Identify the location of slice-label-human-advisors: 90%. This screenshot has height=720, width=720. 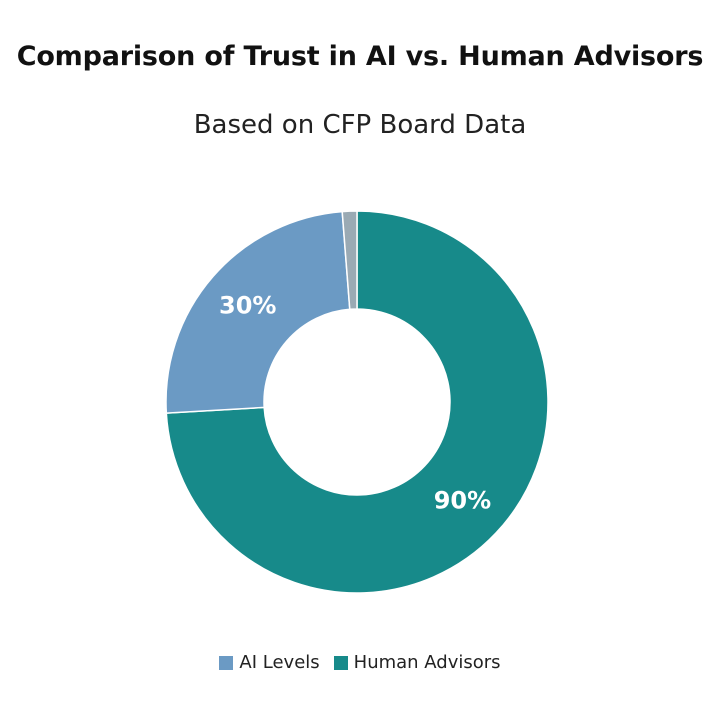
(462, 501).